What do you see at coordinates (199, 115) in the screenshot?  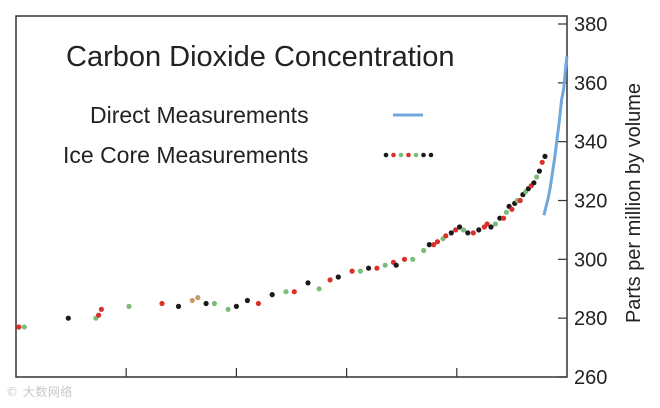 I see `legend-label-direct: Direct Measurements` at bounding box center [199, 115].